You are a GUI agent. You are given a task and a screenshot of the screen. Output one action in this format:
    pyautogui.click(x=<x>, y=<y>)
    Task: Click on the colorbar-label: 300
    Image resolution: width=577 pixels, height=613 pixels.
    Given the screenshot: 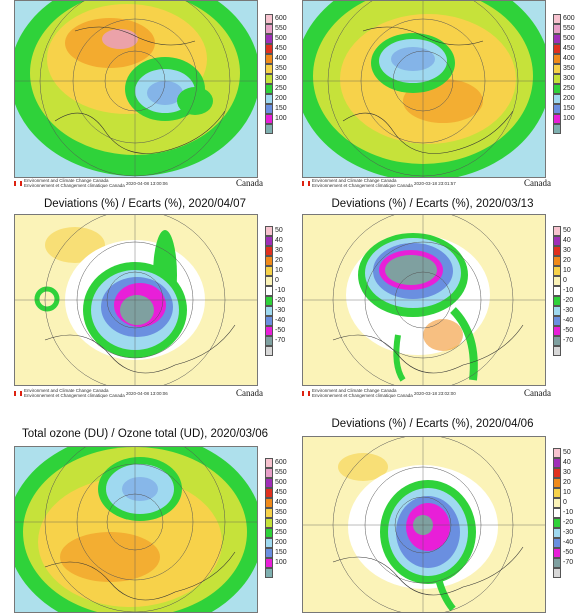 What is the action you would take?
    pyautogui.click(x=569, y=78)
    